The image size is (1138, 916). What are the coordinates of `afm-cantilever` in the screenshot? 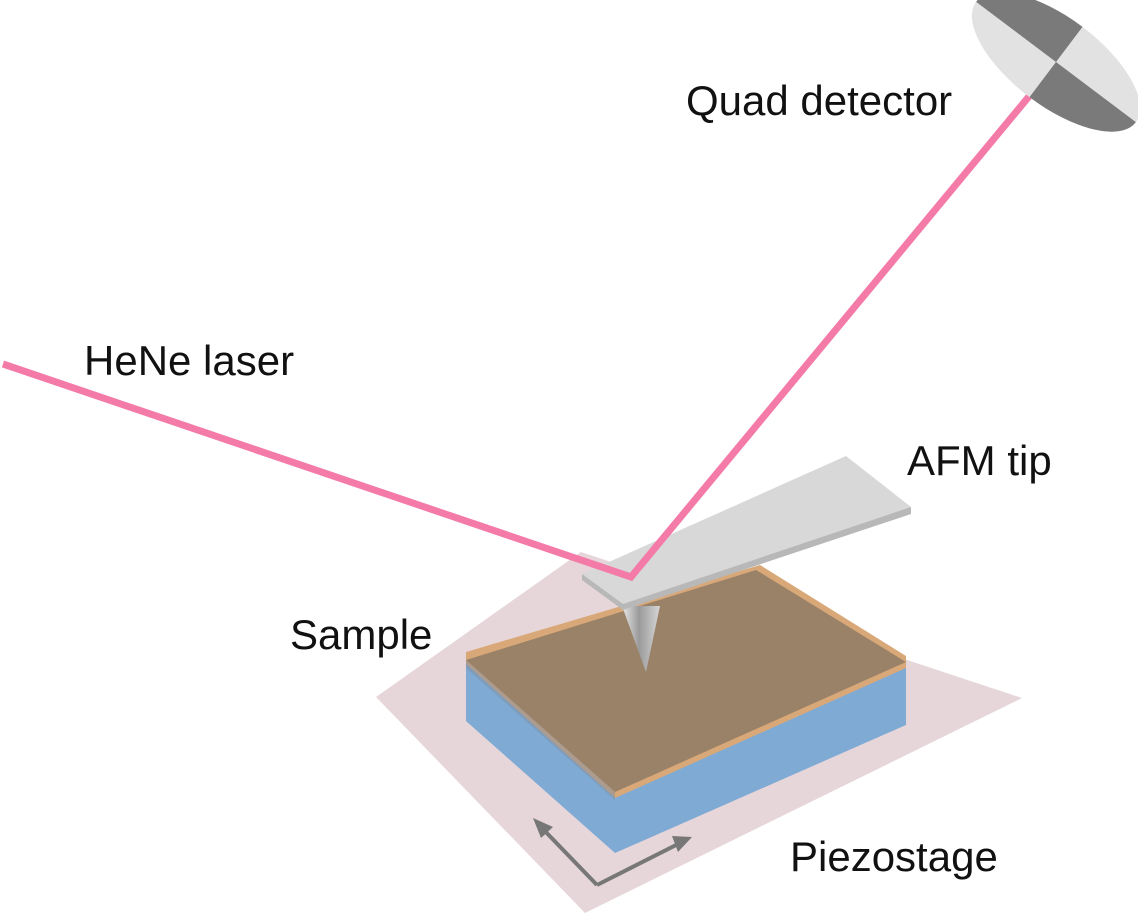 It's located at (746, 533).